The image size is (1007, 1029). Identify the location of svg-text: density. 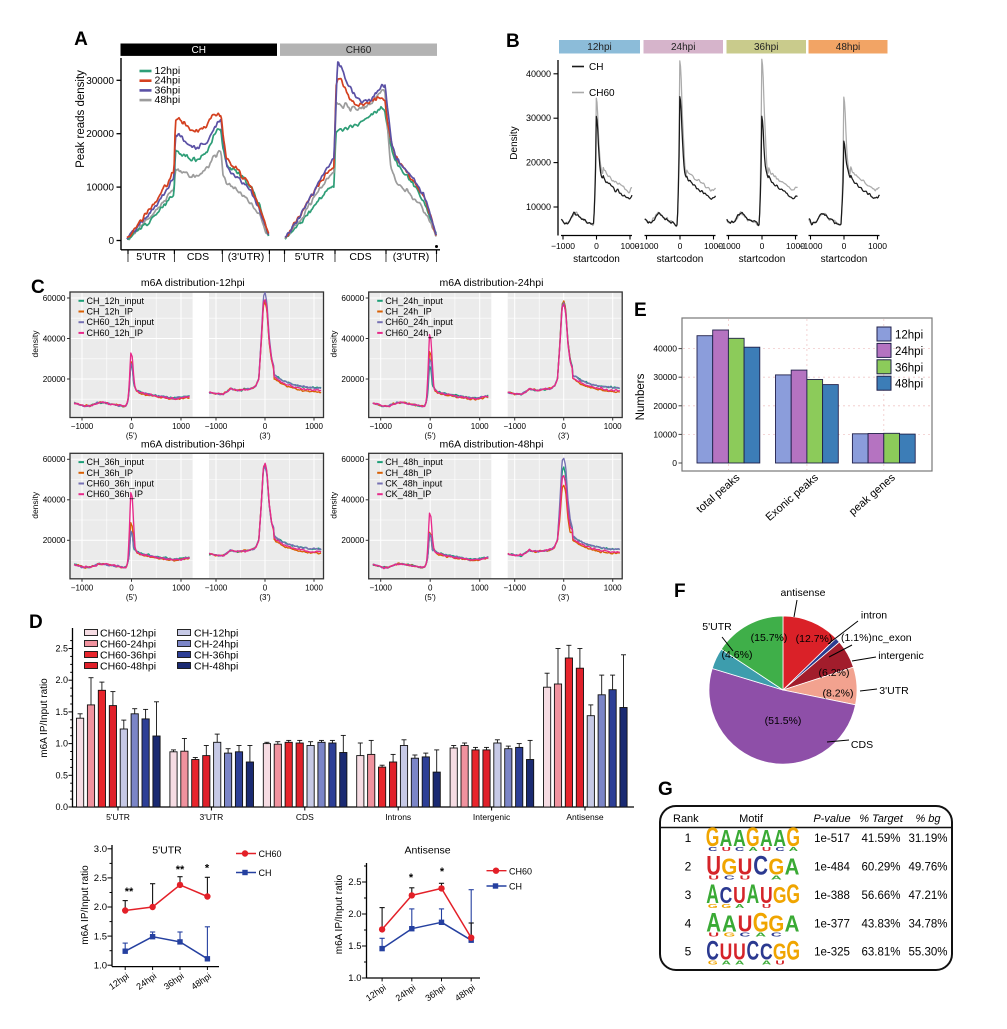
(35, 344).